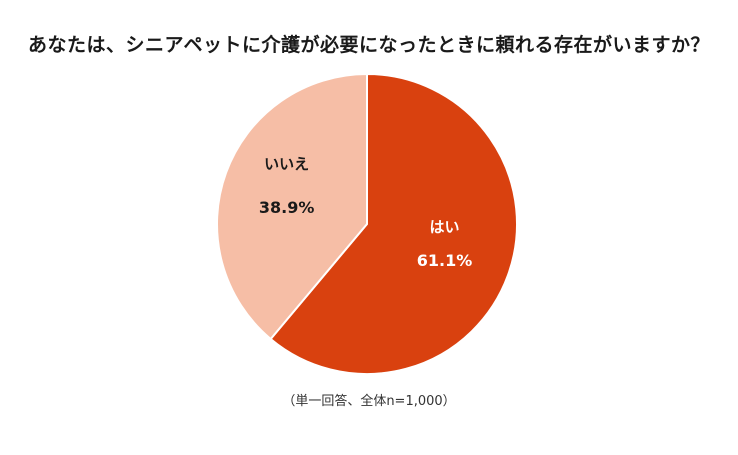  What do you see at coordinates (445, 260) in the screenshot?
I see `slice-value-label-1: 61.1%` at bounding box center [445, 260].